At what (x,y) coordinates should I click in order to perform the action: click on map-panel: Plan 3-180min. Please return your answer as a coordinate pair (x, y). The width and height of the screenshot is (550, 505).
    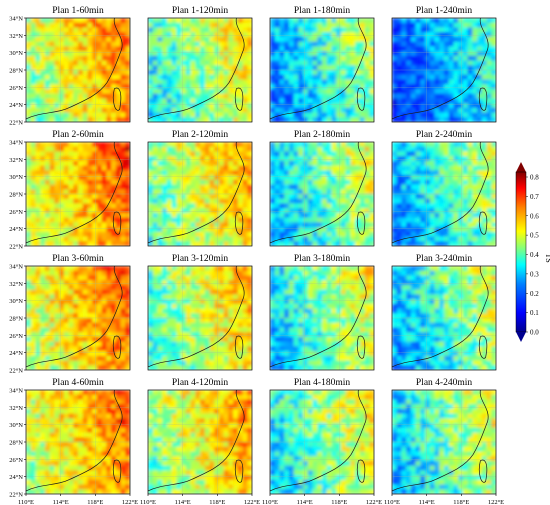
    Looking at the image, I should click on (322, 312).